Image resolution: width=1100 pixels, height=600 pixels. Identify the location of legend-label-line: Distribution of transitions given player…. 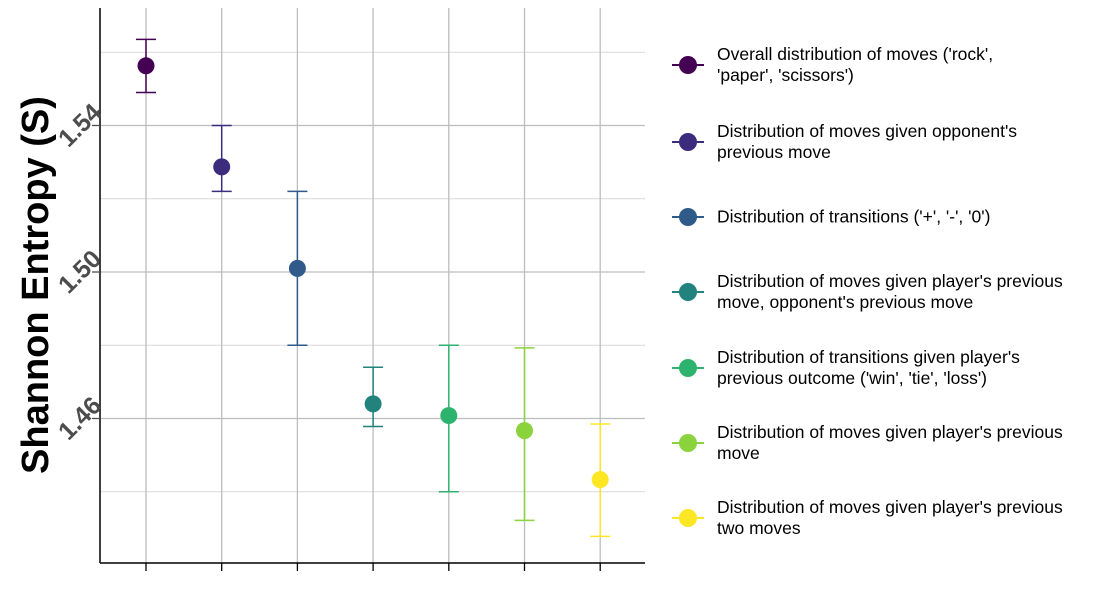
(868, 357).